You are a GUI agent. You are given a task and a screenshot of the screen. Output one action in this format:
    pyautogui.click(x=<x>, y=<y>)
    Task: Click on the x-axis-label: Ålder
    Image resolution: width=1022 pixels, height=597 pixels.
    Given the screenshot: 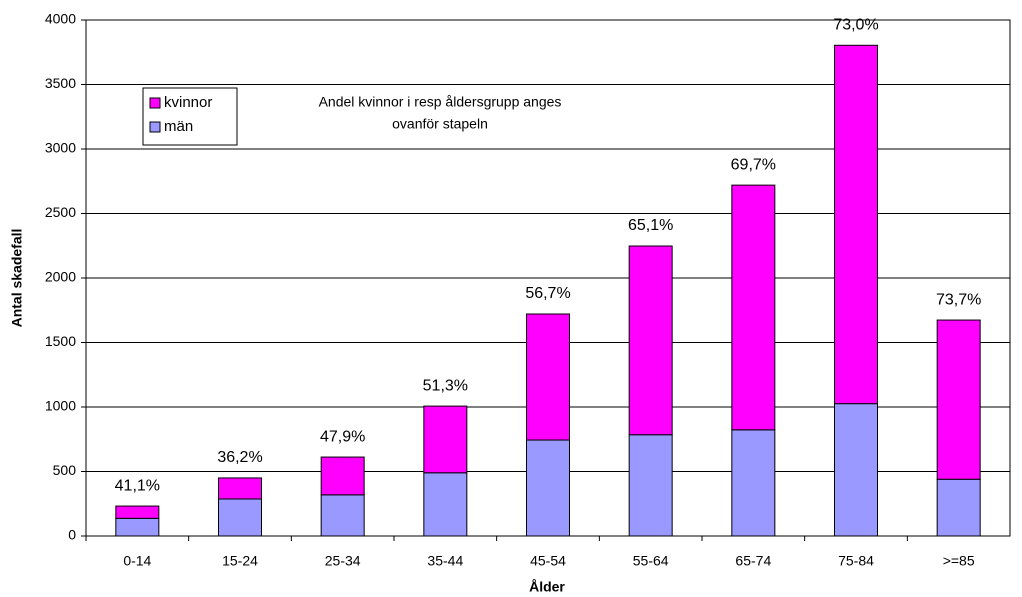 What is the action you would take?
    pyautogui.click(x=547, y=587)
    